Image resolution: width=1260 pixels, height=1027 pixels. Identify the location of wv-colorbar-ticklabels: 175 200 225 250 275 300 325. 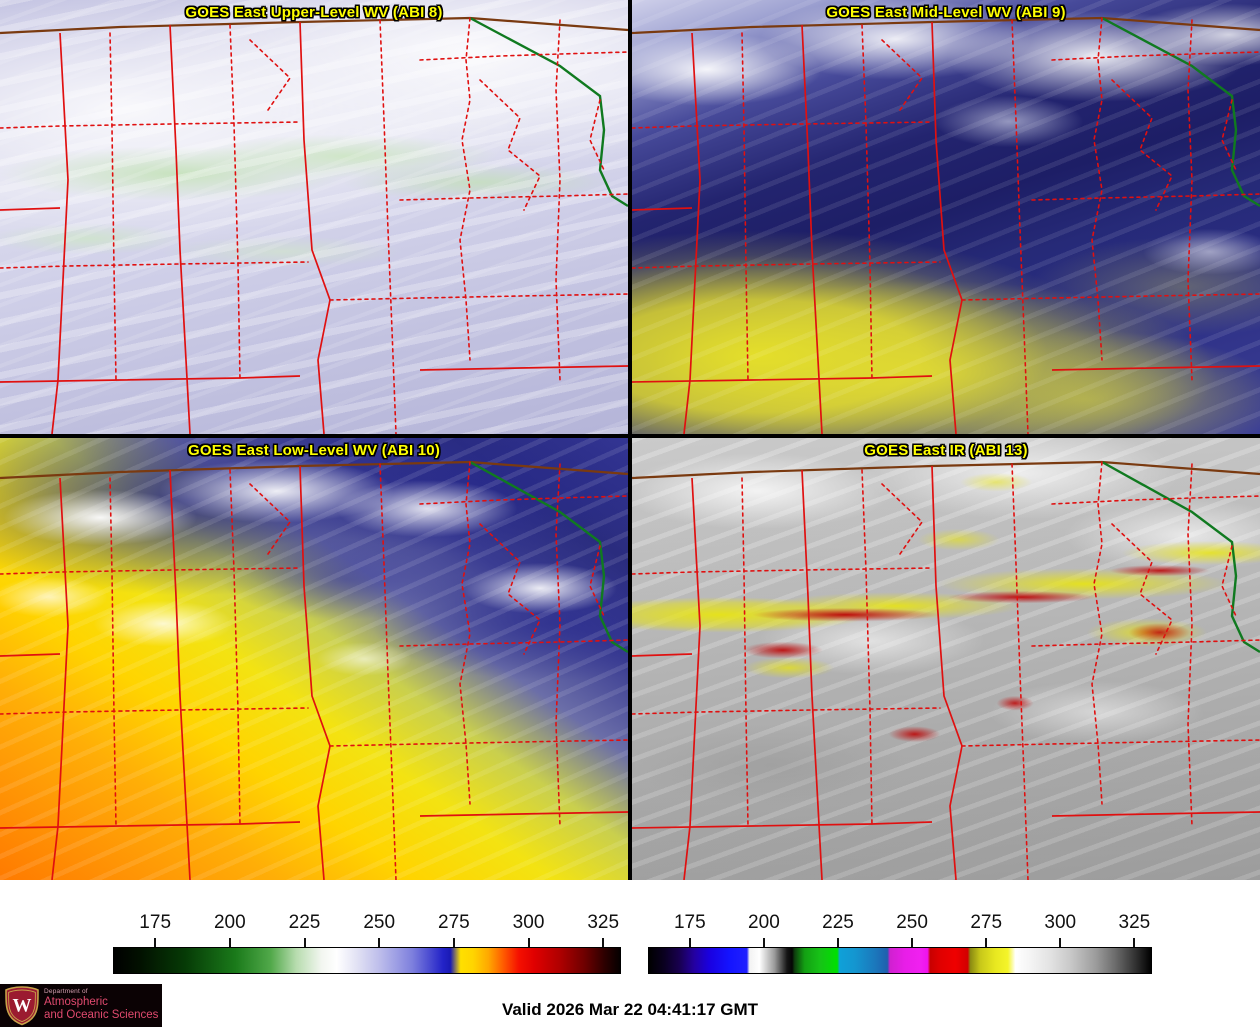
(367, 925).